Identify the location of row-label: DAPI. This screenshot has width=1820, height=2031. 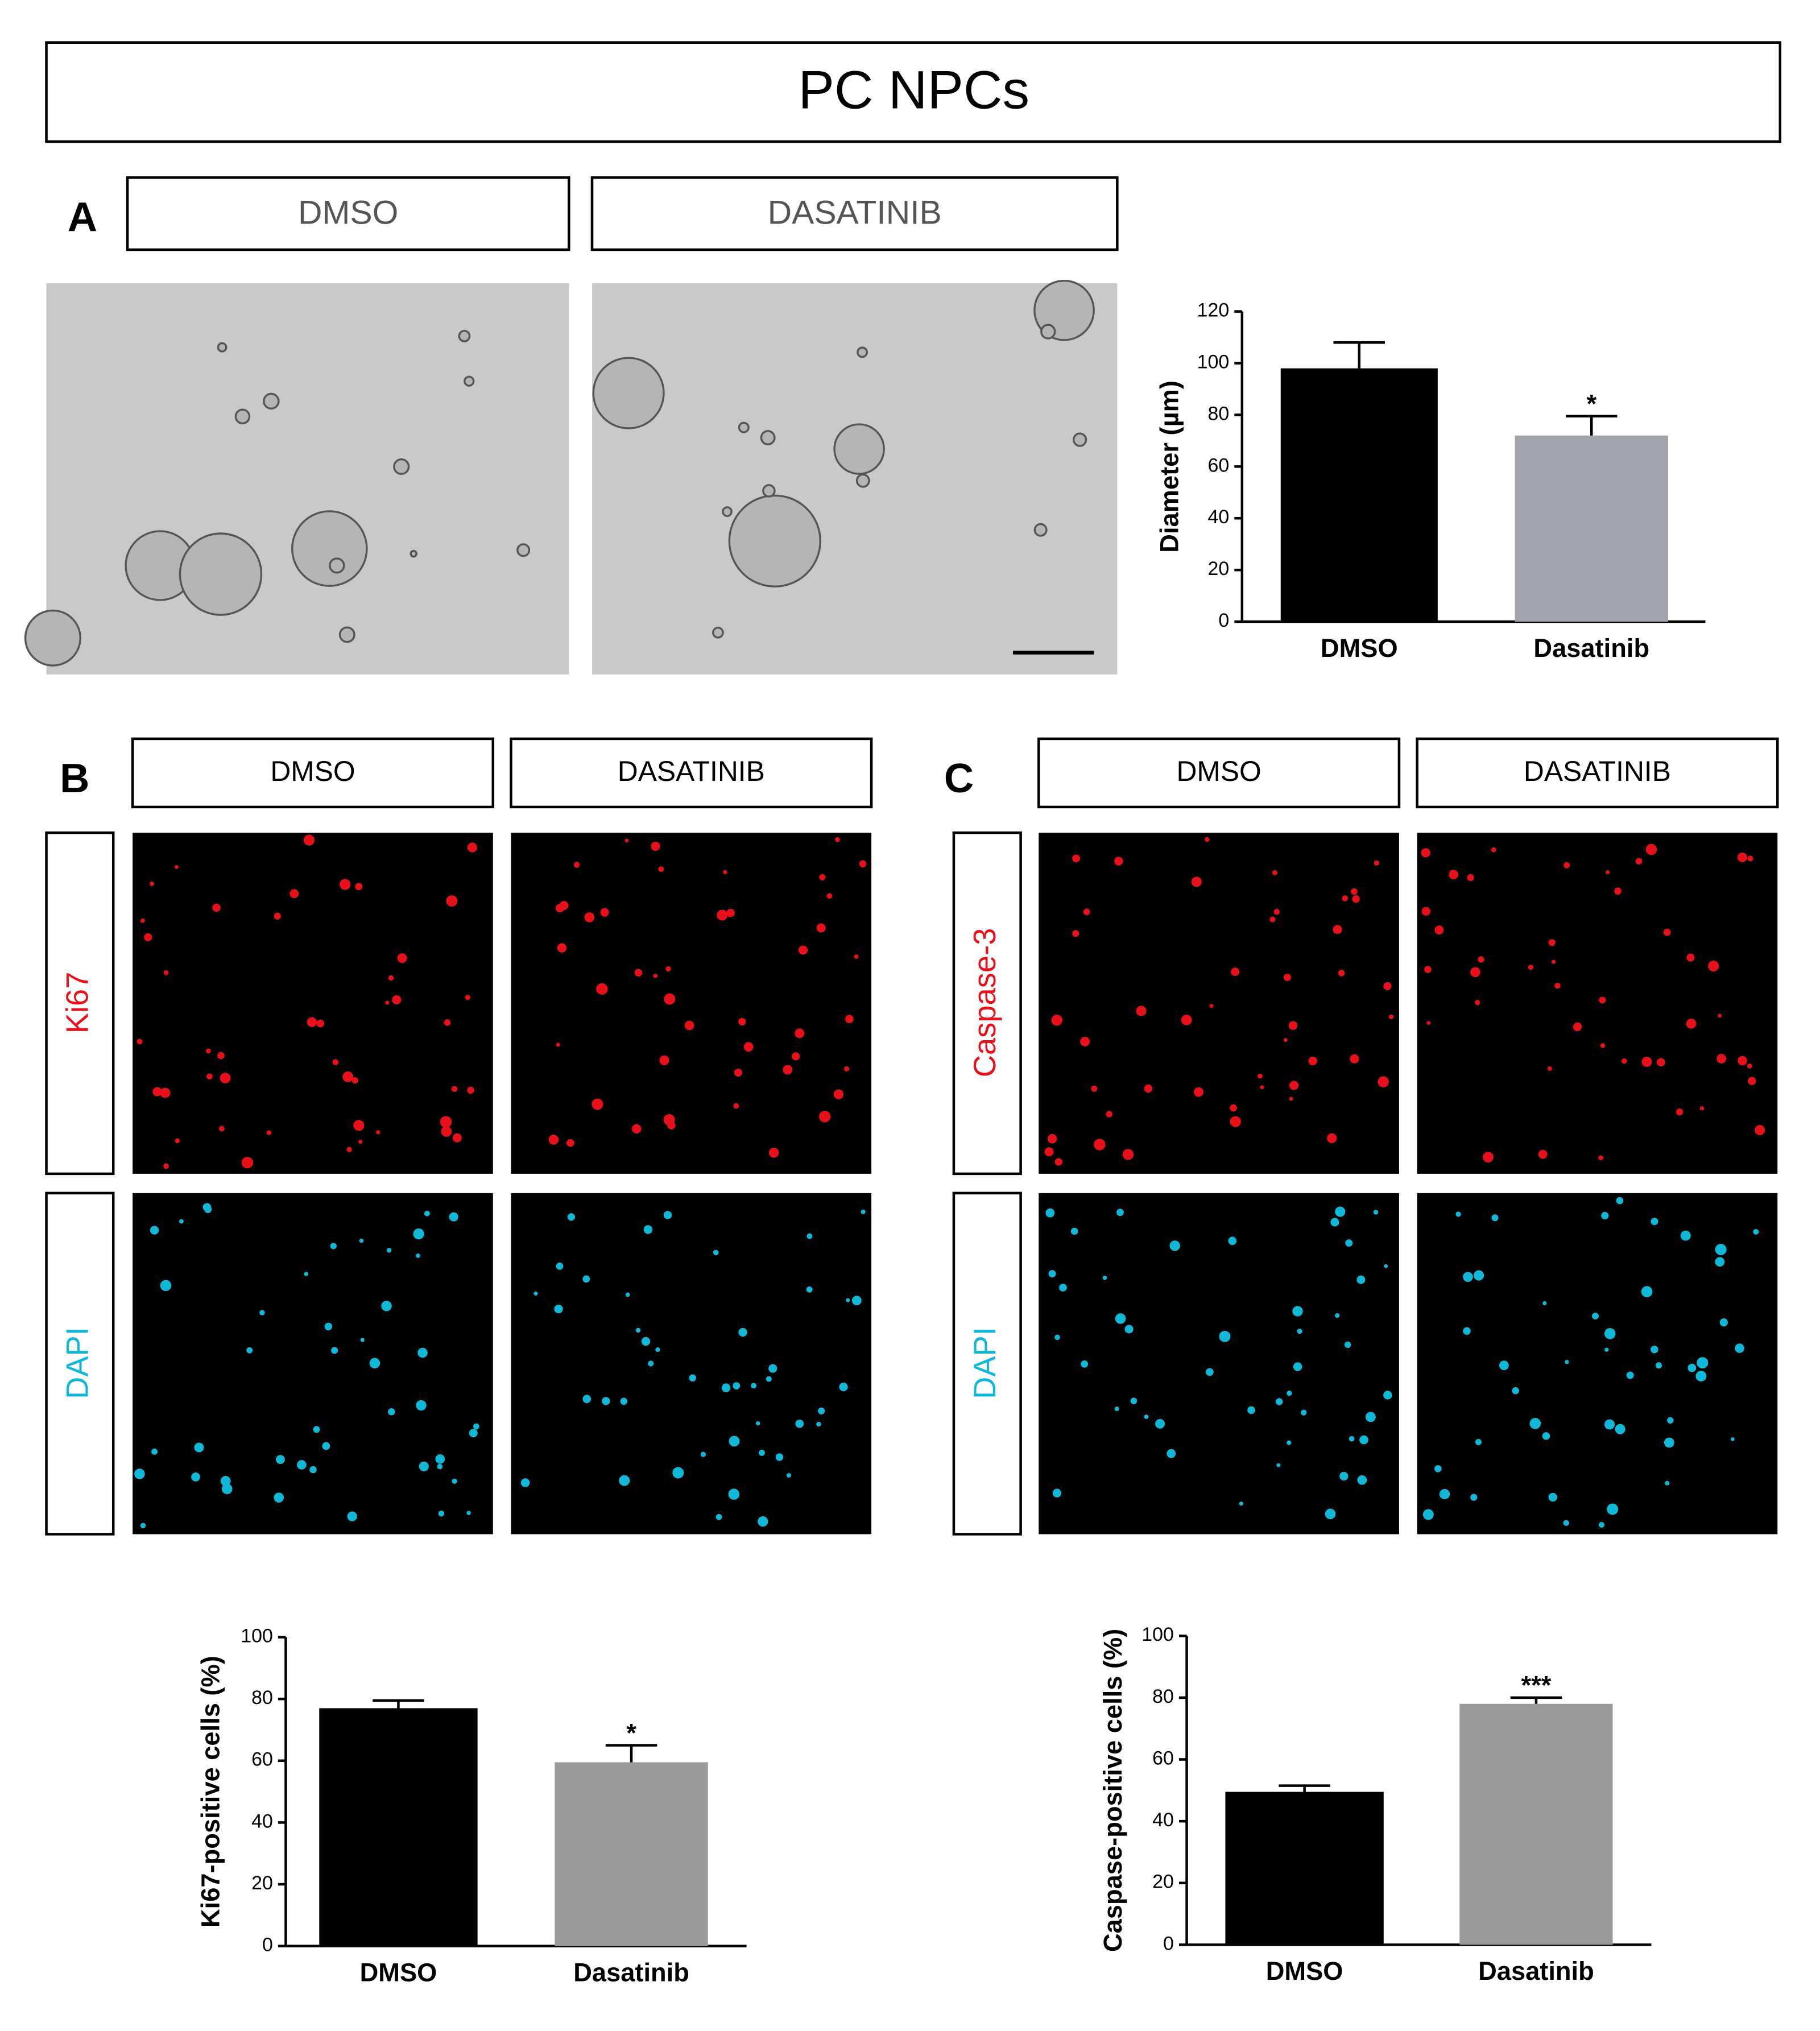
(77, 1363).